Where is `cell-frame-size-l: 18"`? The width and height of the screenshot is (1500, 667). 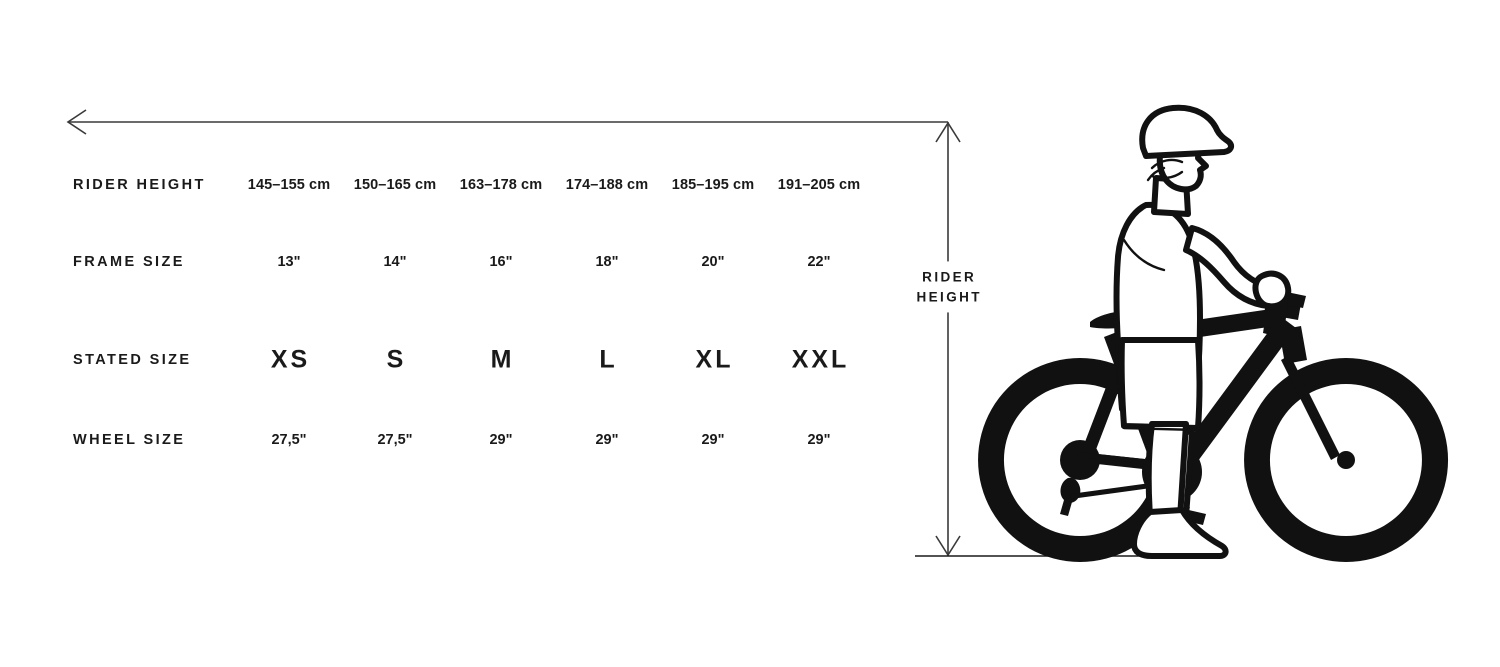 cell-frame-size-l: 18" is located at coordinates (607, 262).